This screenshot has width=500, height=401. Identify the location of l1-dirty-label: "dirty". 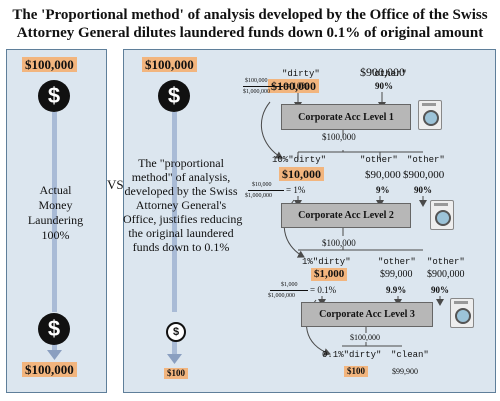
(301, 74).